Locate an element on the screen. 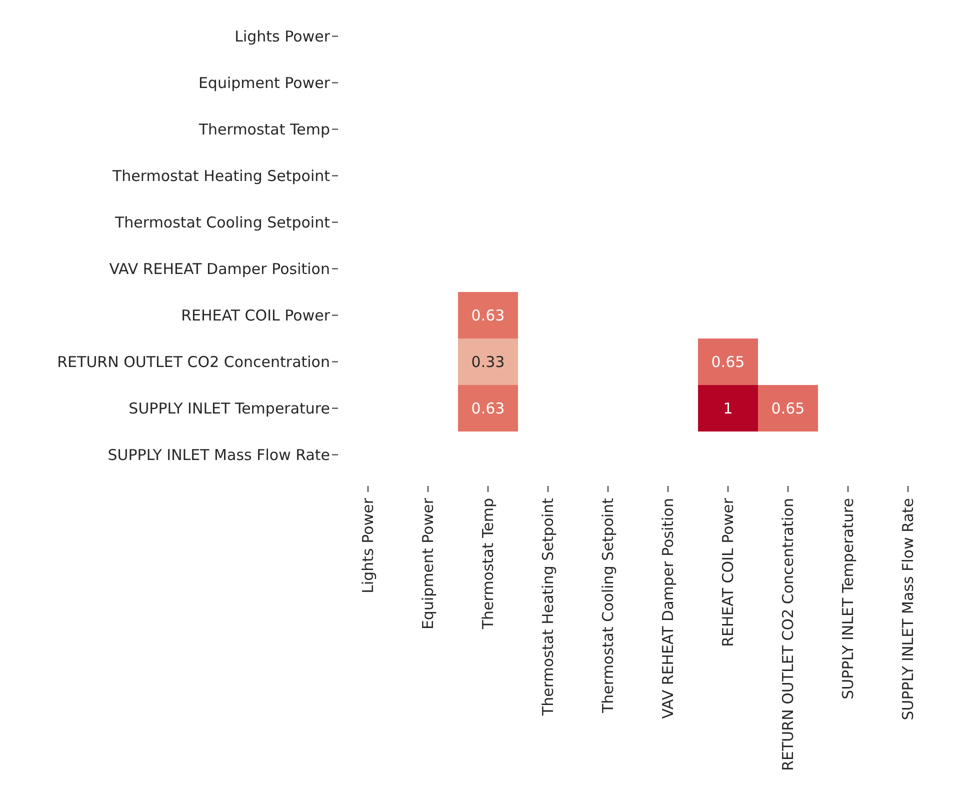 This screenshot has width=956, height=807. y-tick-label: Equipment Power is located at coordinates (264, 83).